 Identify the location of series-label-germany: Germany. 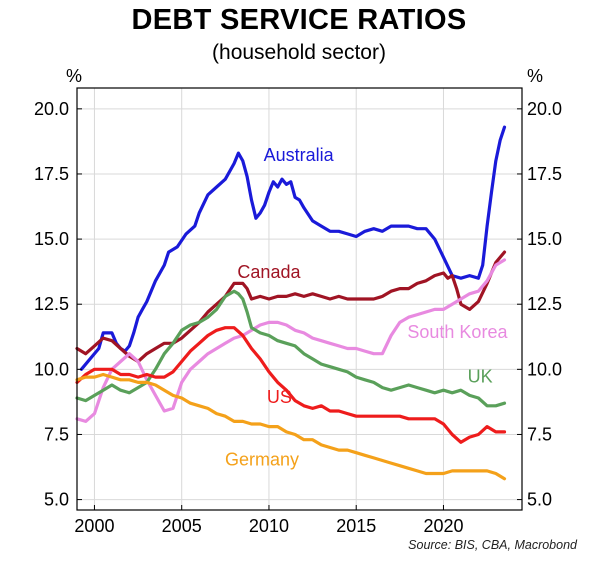
(262, 460).